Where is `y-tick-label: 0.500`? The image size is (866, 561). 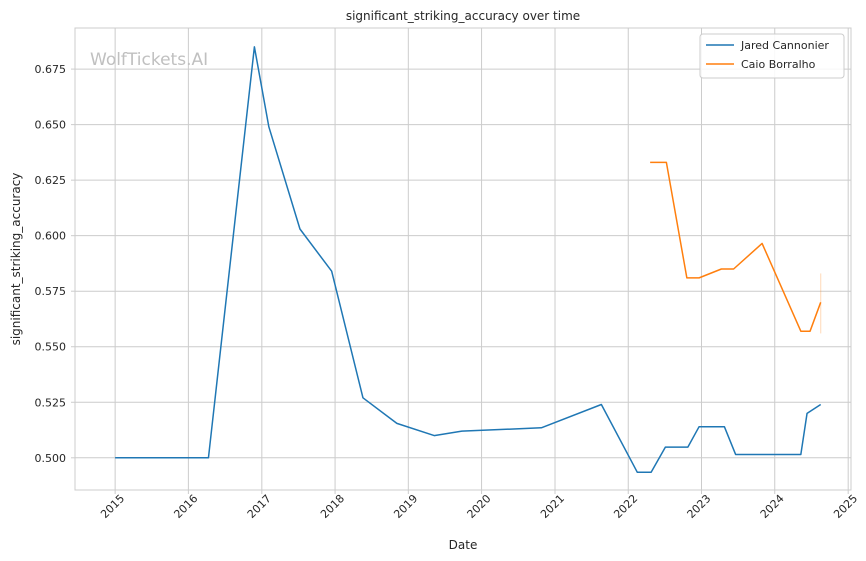
y-tick-label: 0.500 is located at coordinates (51, 458).